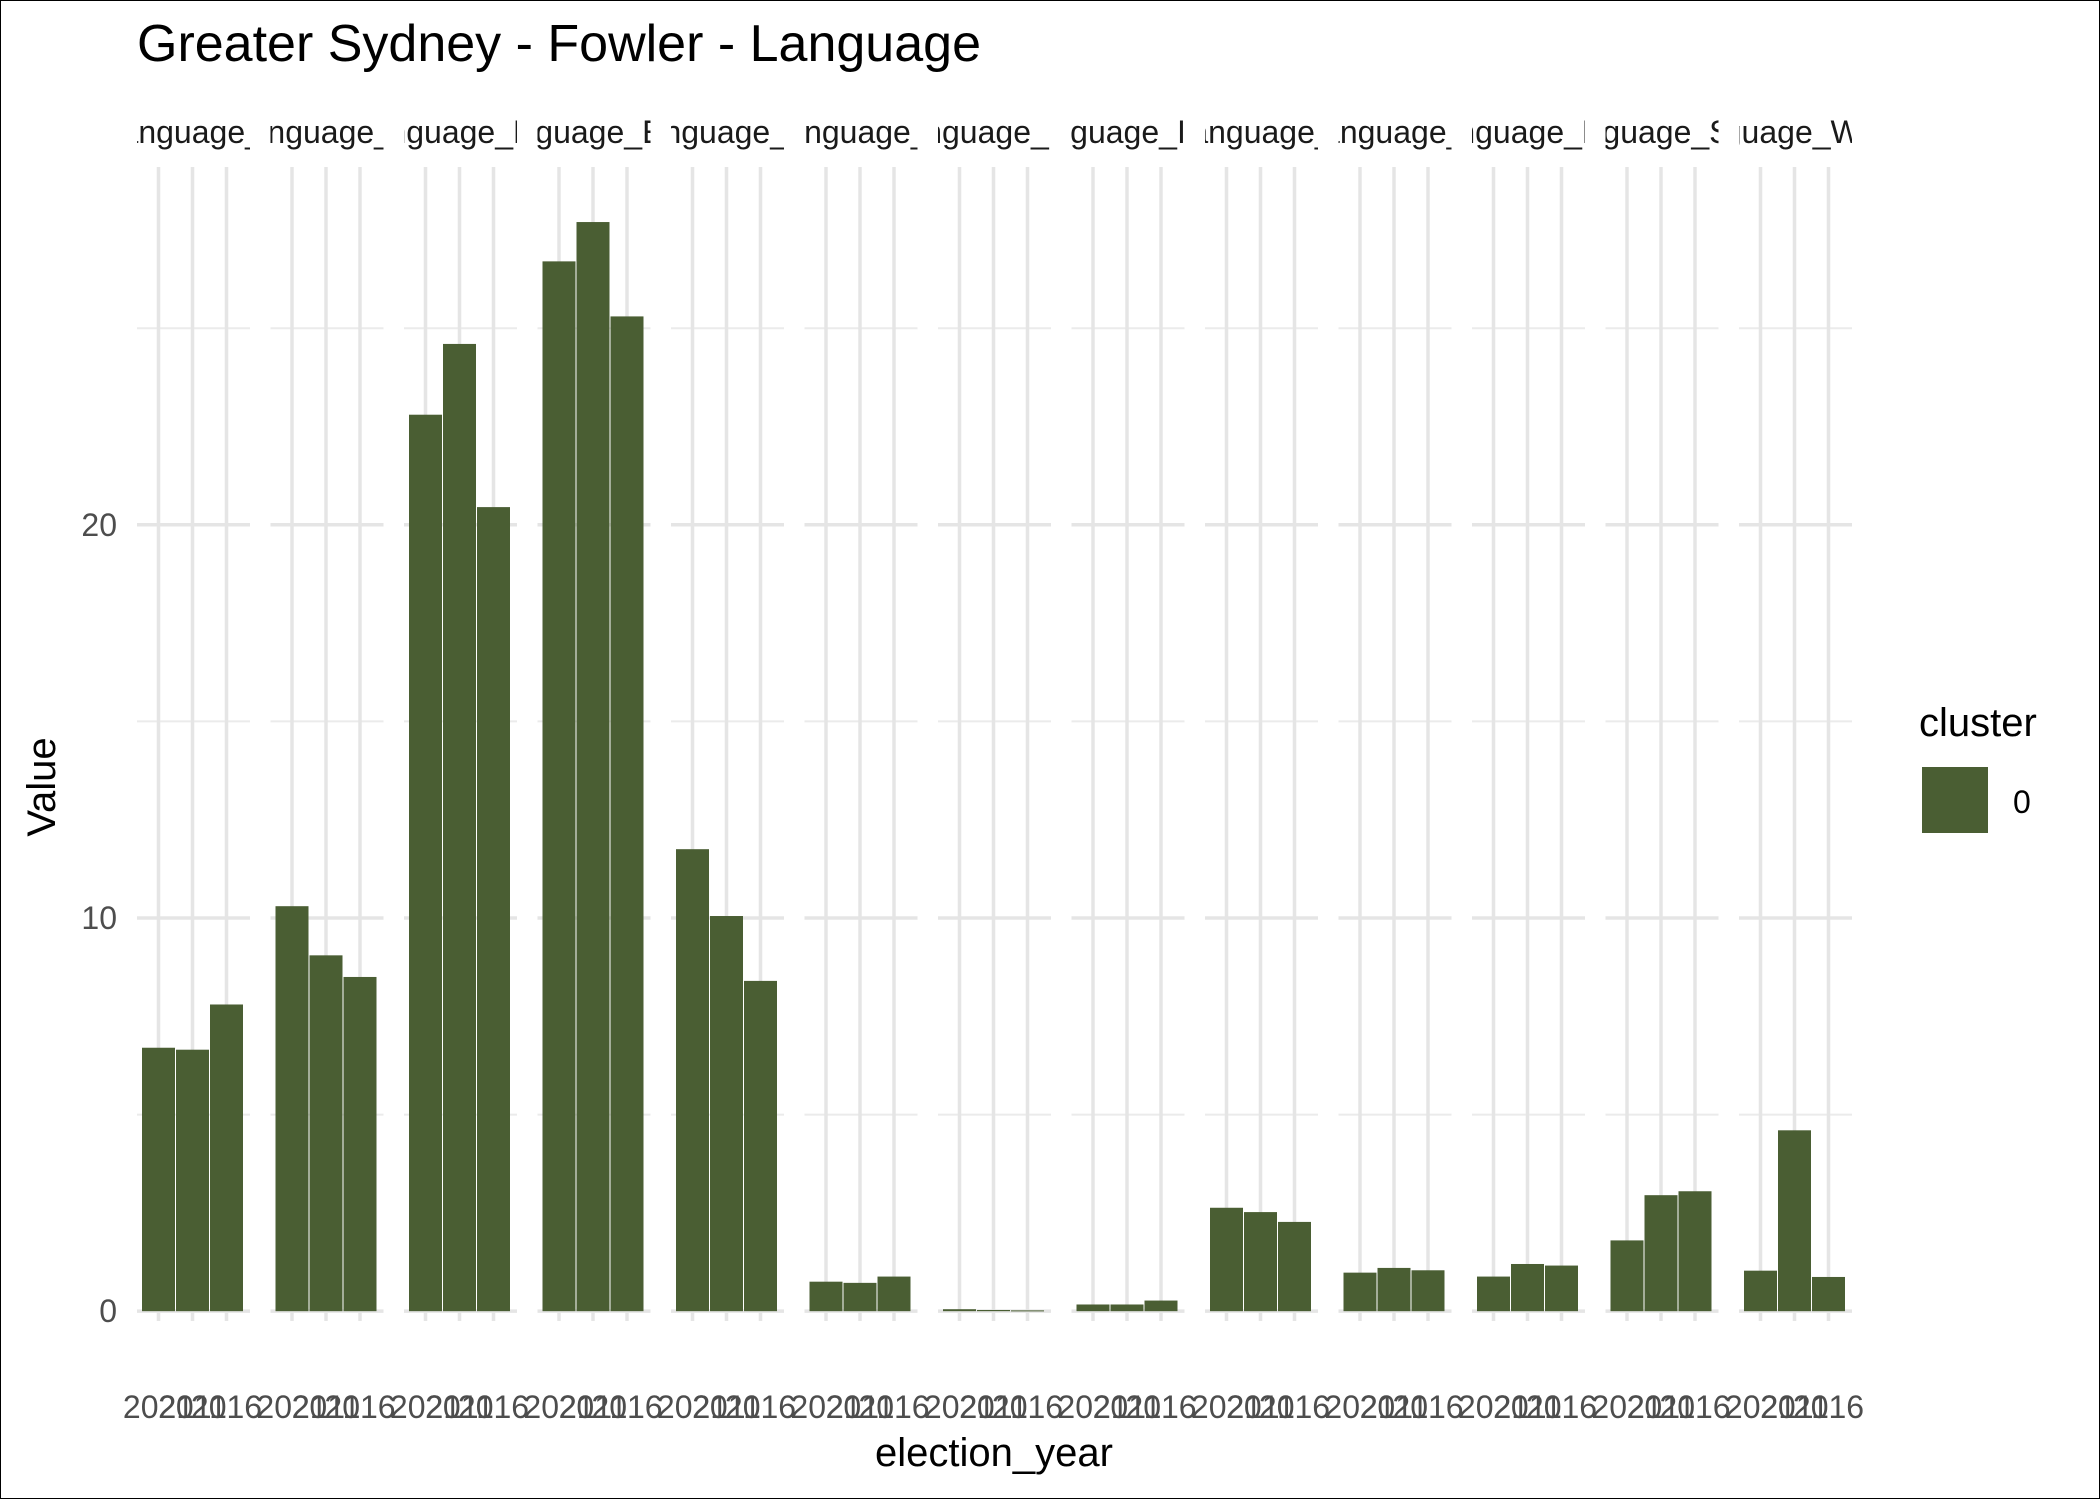 Image resolution: width=2100 pixels, height=1503 pixels. I want to click on legend-entry-0: 0, so click(2022, 802).